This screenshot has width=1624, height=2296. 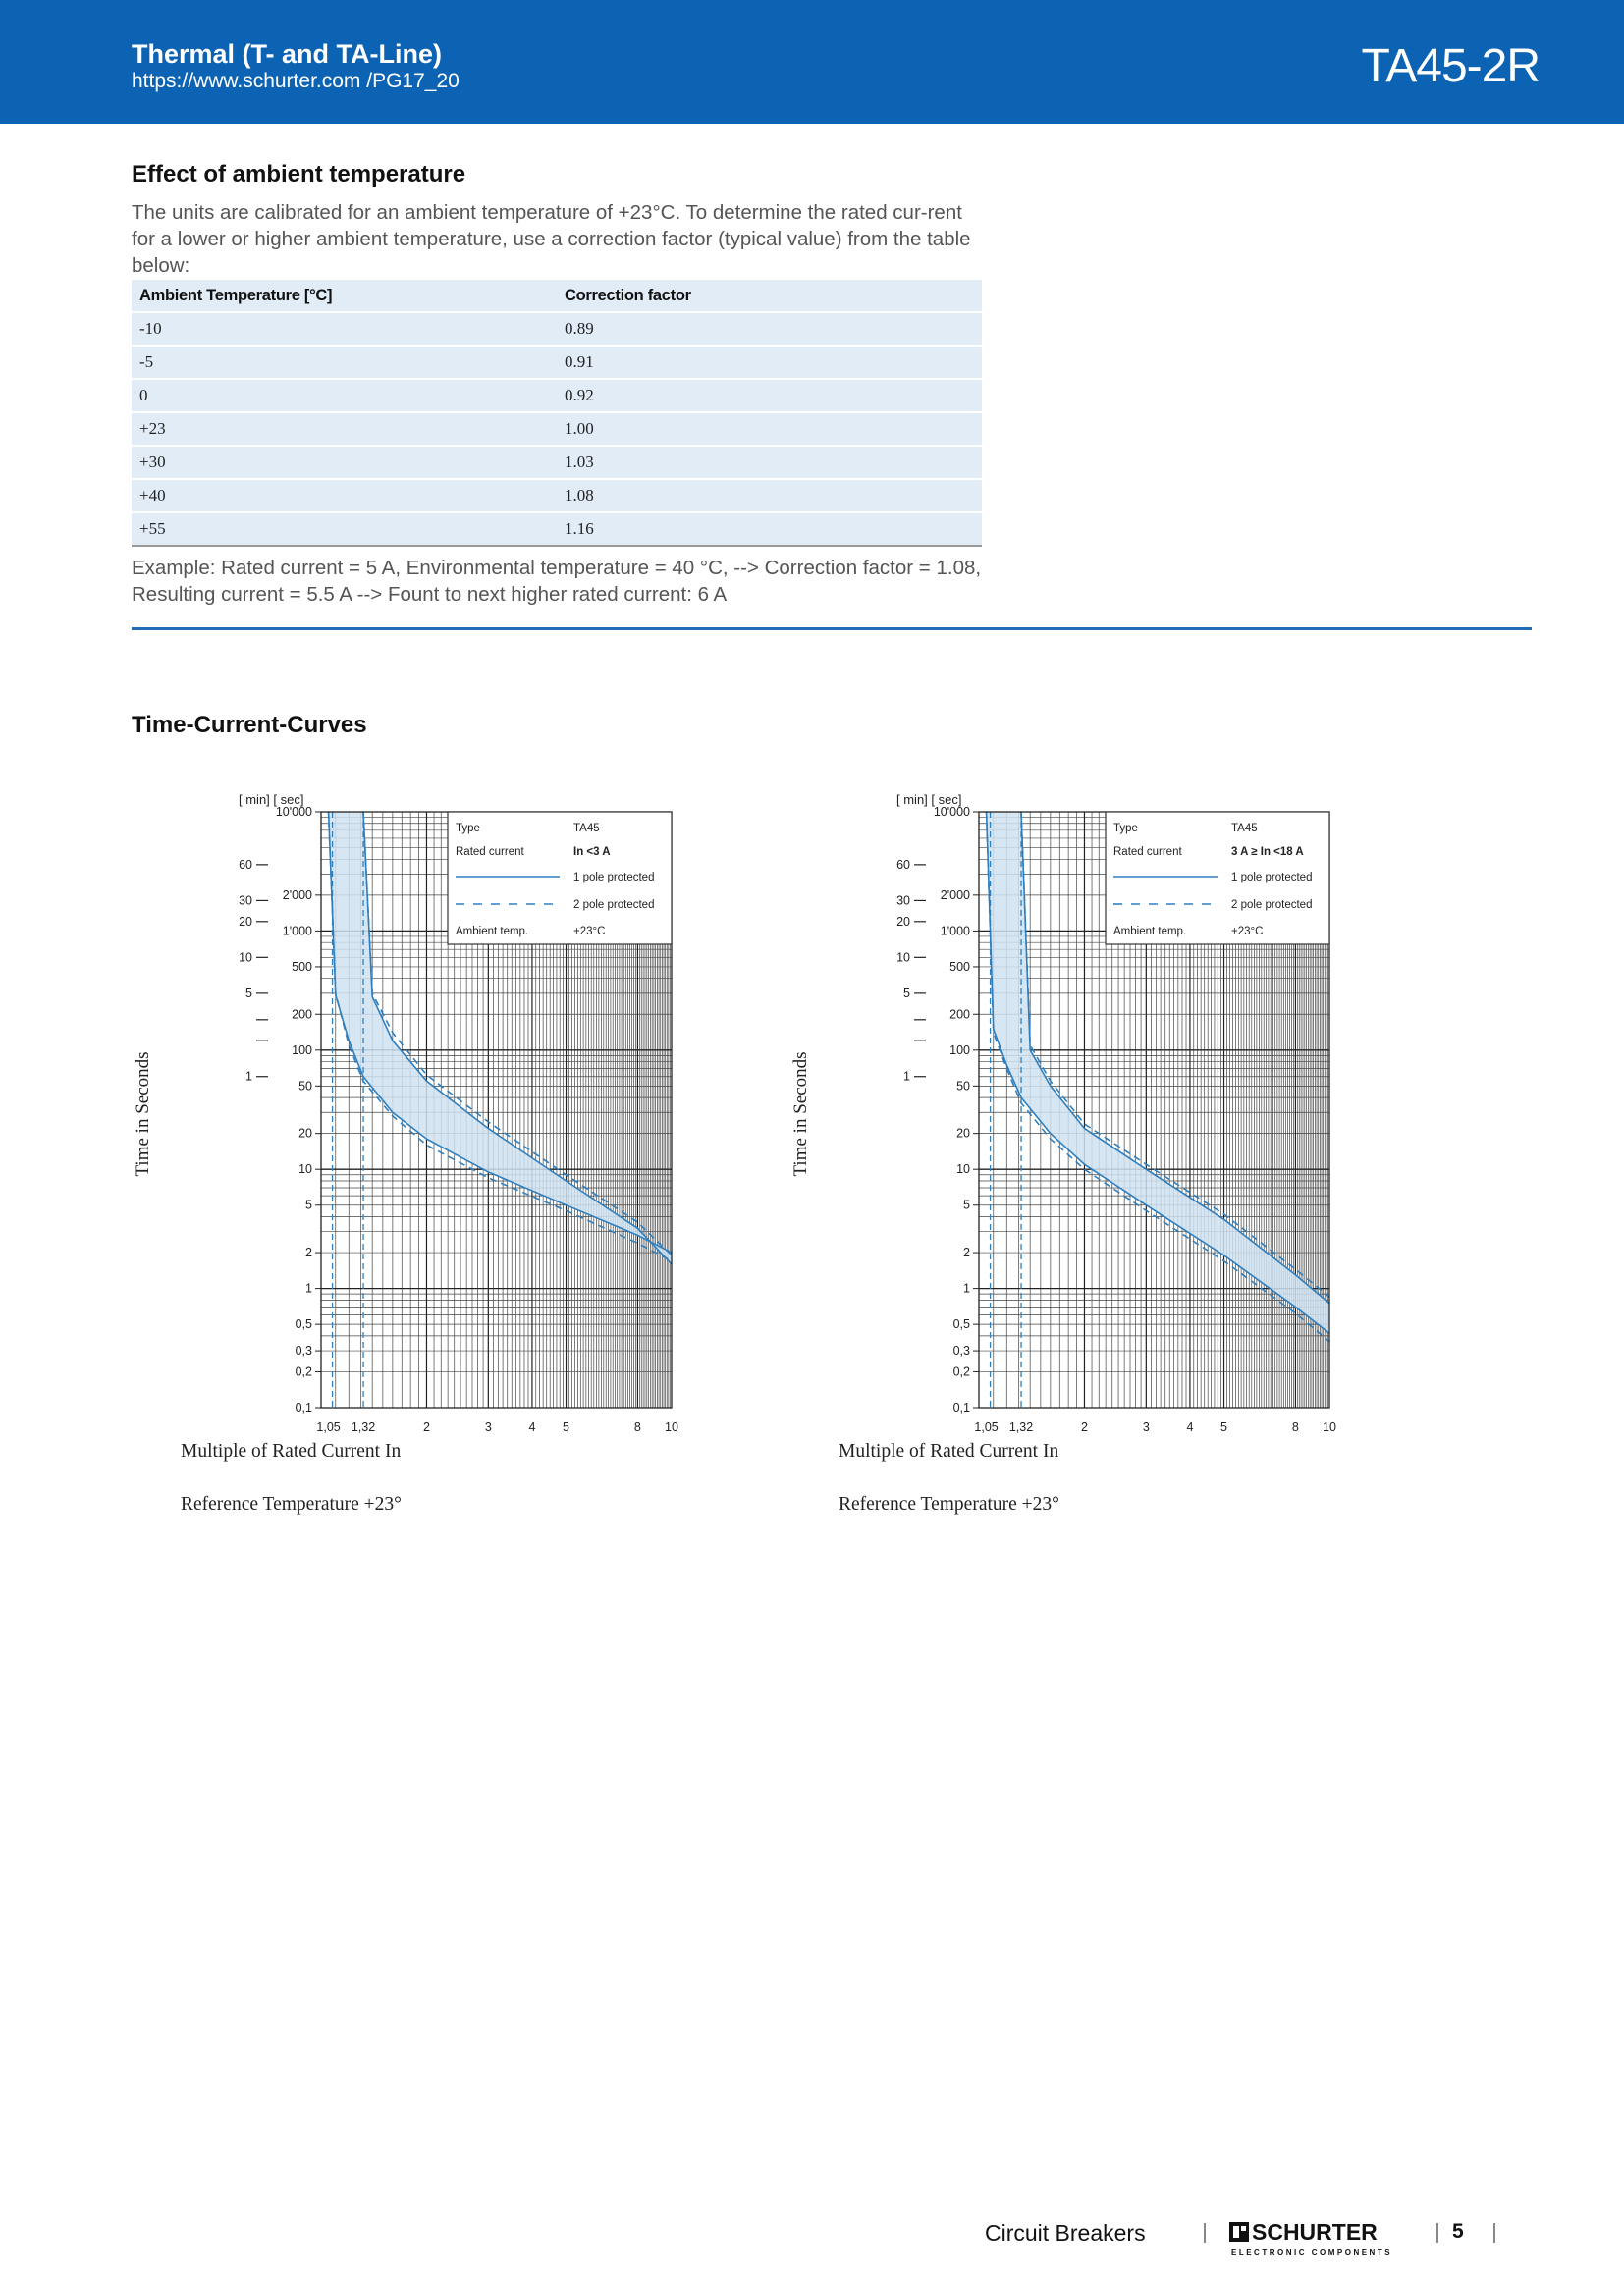 I want to click on min-tick-label: 5, so click(x=906, y=994).